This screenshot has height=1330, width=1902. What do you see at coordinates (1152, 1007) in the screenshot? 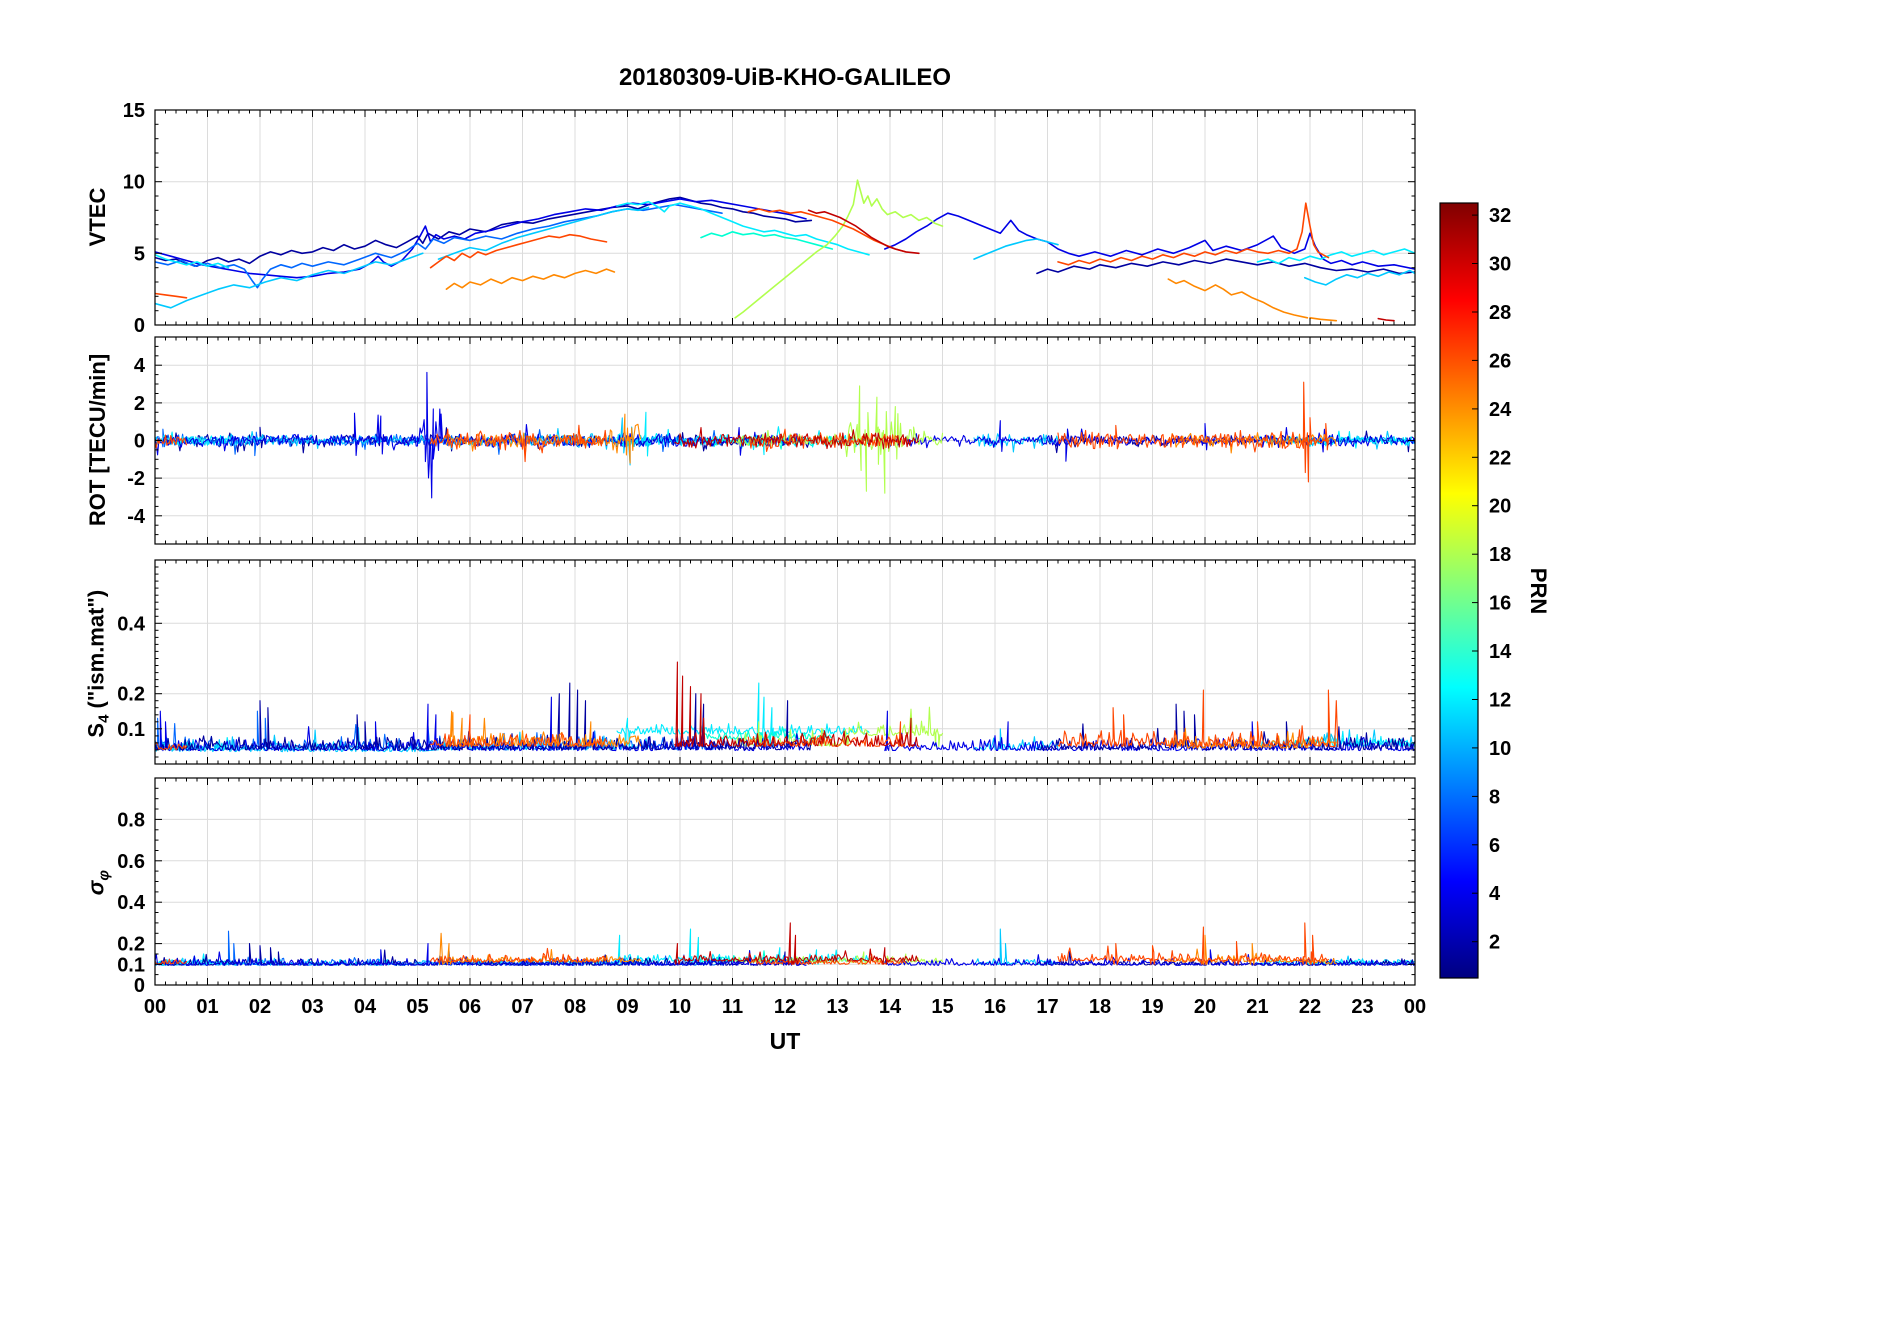
I see `x-tick-label: 19` at bounding box center [1152, 1007].